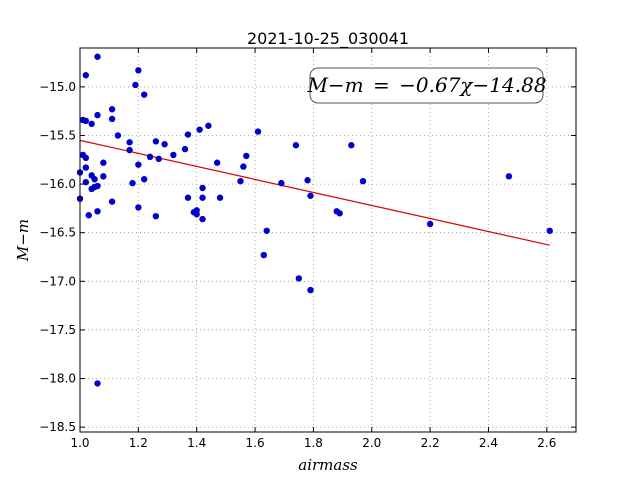  I want to click on y-axis-label: M−m, so click(23, 240).